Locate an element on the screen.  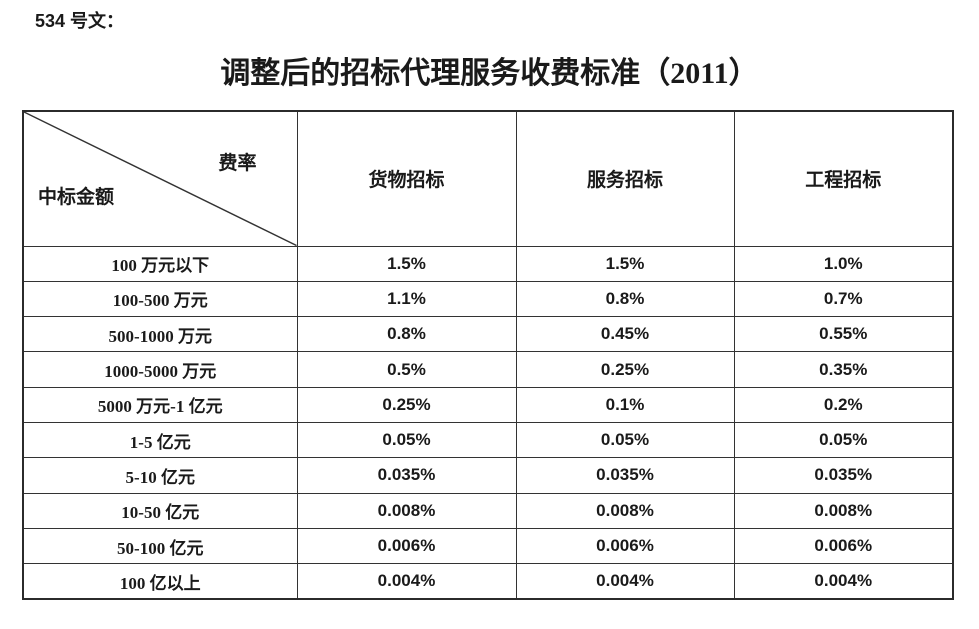
table-row: 100 万元以下 1.5% 1.5% 1.0% is located at coordinates (488, 263).